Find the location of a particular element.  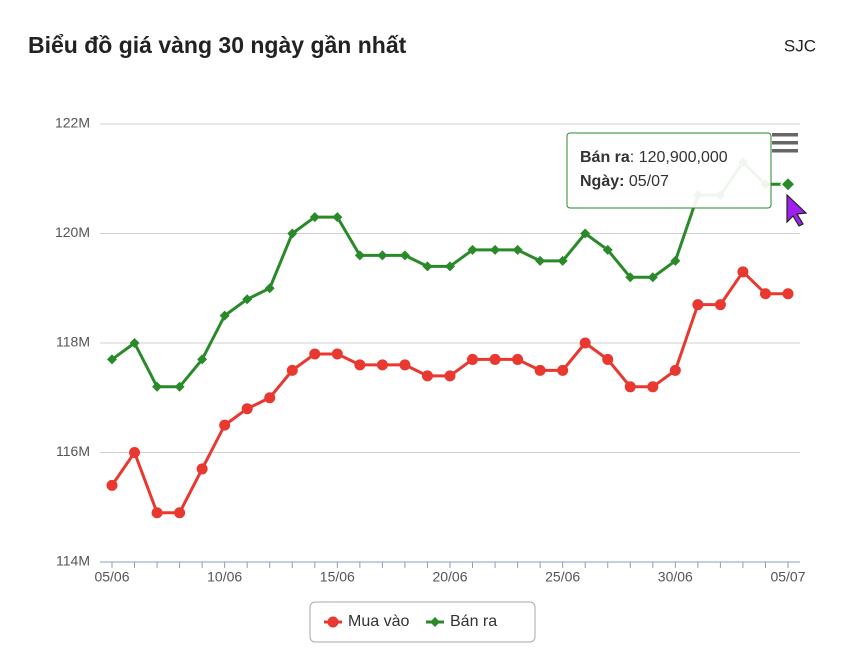

tooltip: Bán ra: 120,900,000 Ngày: 05/07 is located at coordinates (669, 170).